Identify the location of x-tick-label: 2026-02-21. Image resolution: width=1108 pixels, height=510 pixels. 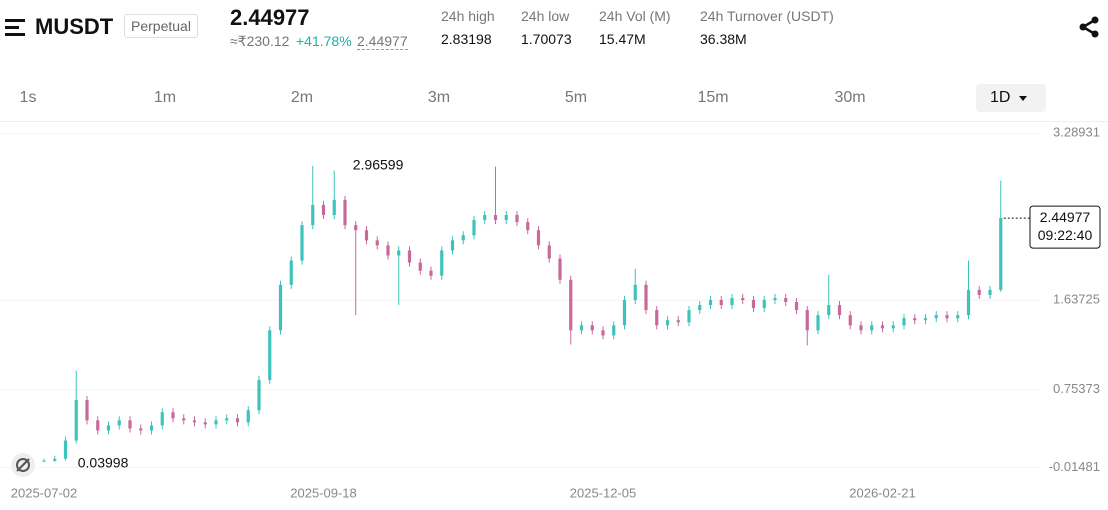
(882, 492).